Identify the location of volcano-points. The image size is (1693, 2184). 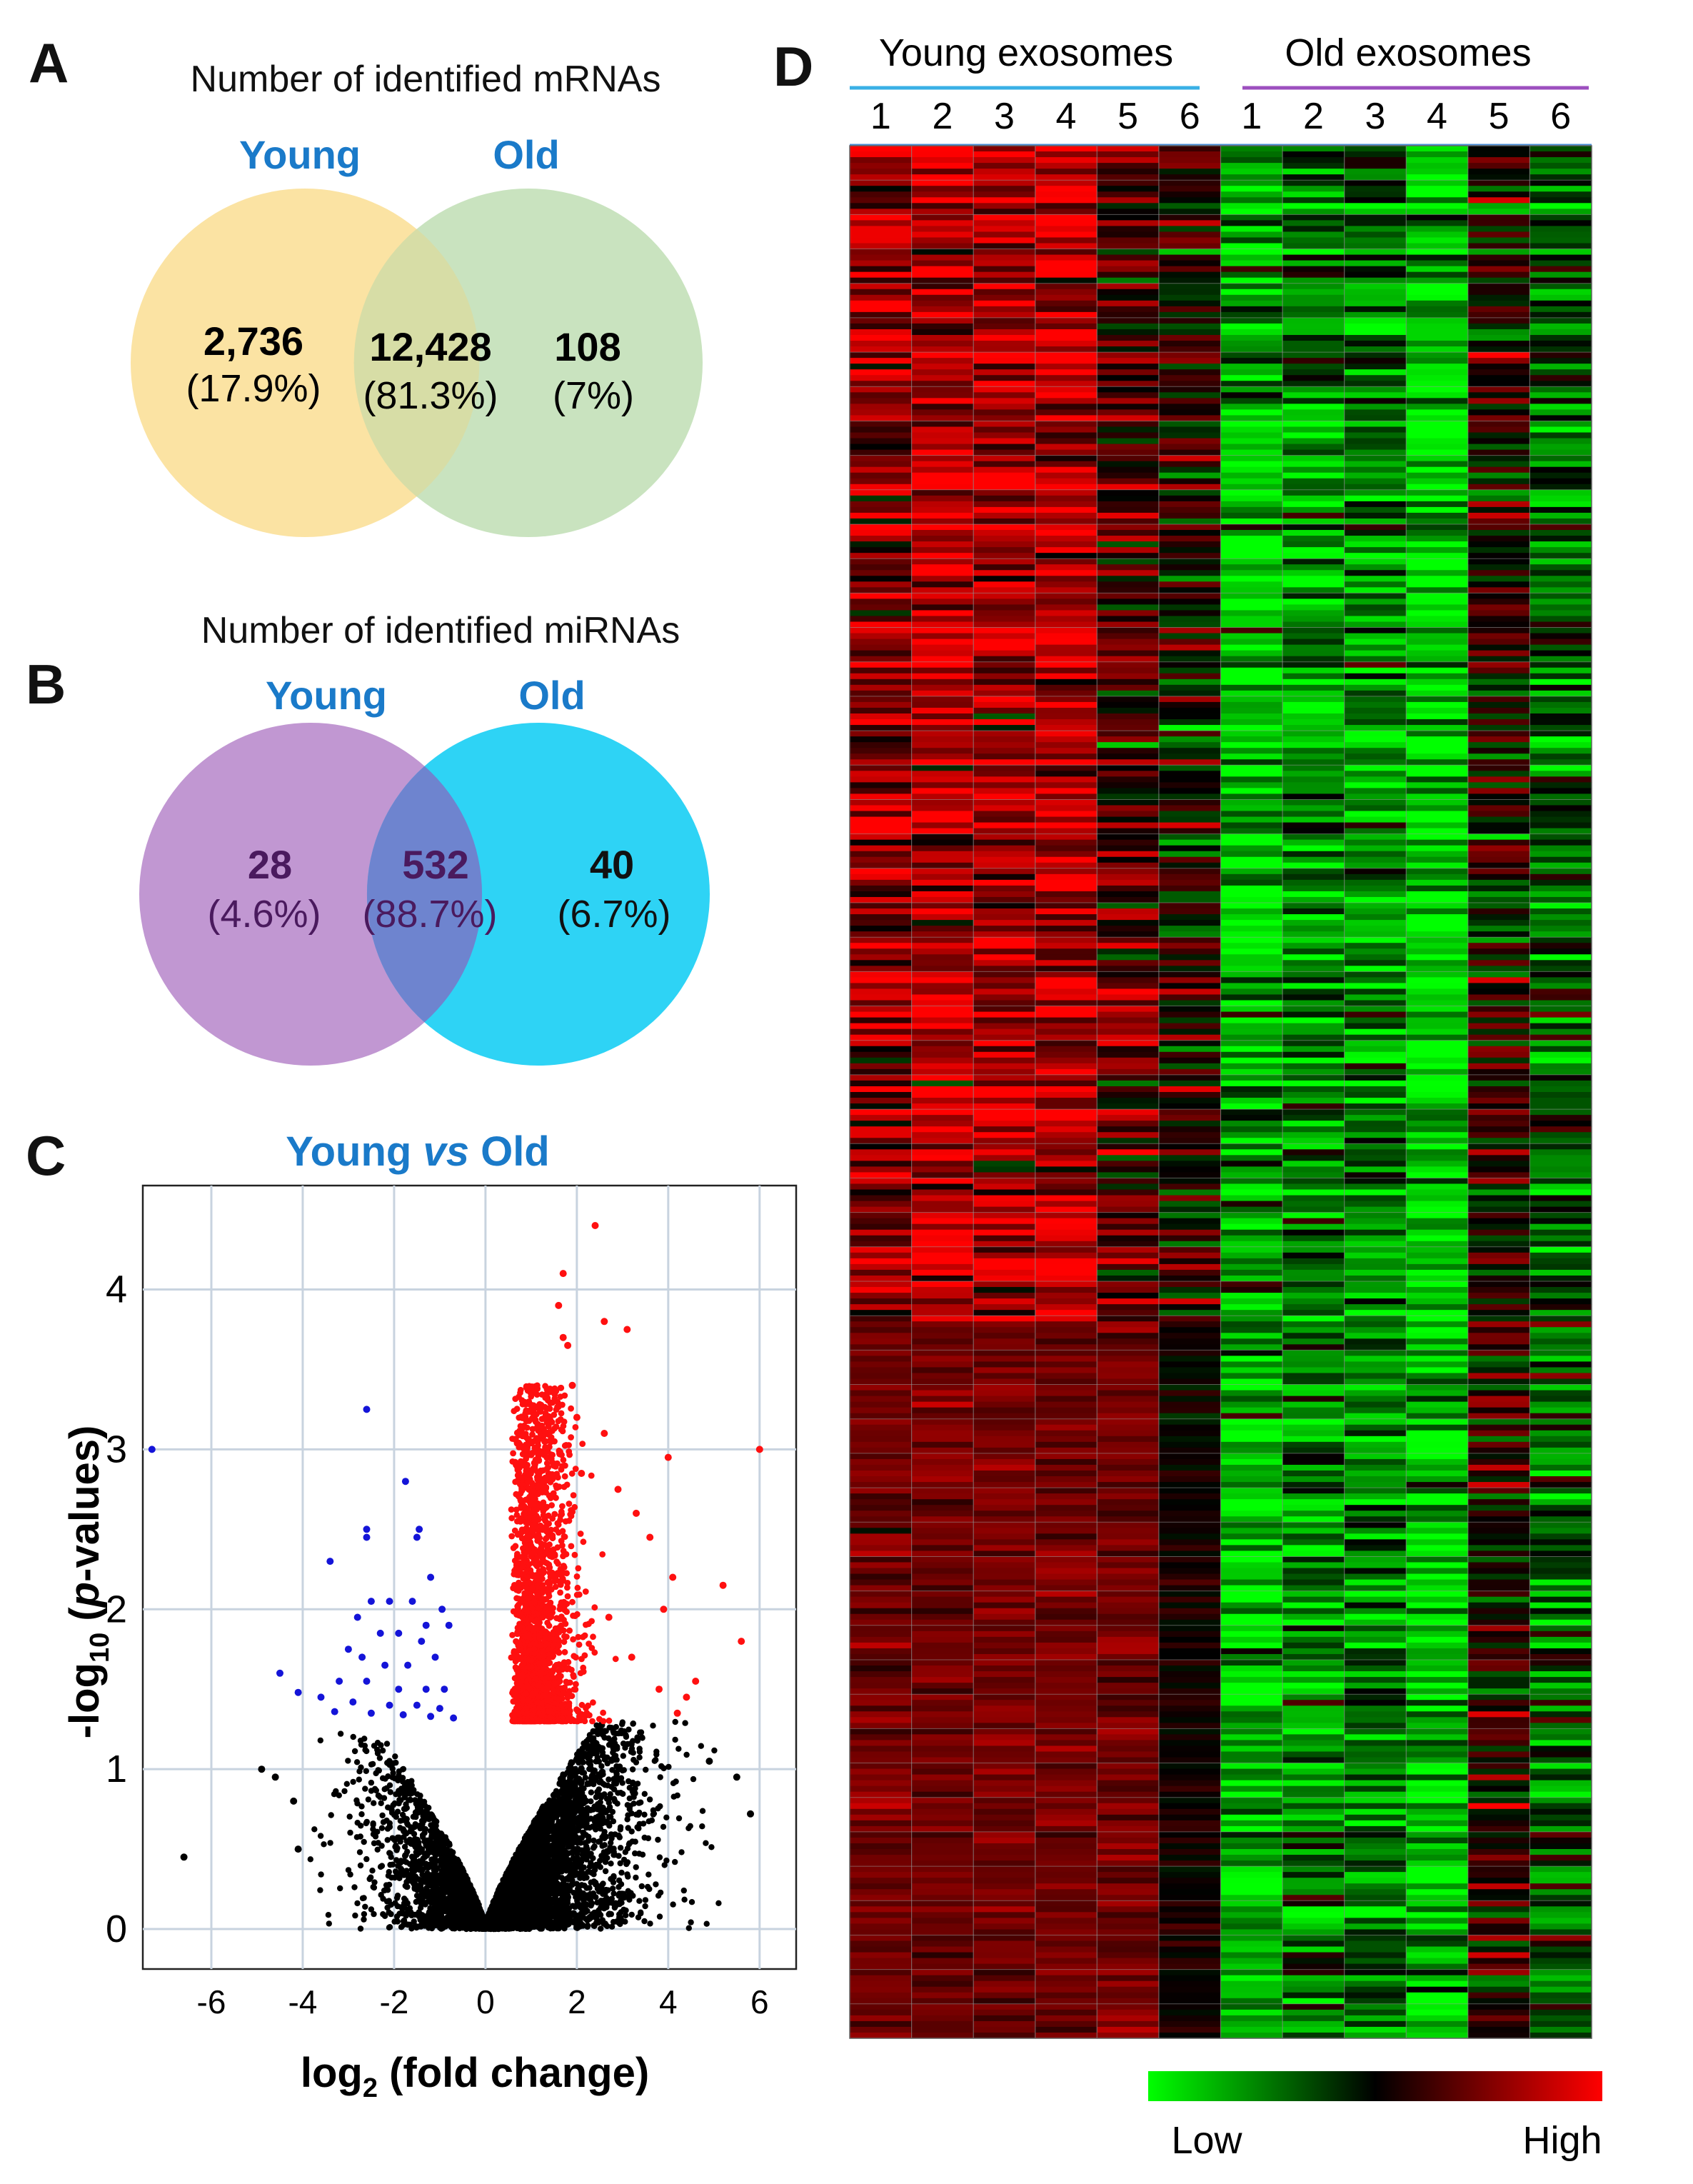
(455, 1577).